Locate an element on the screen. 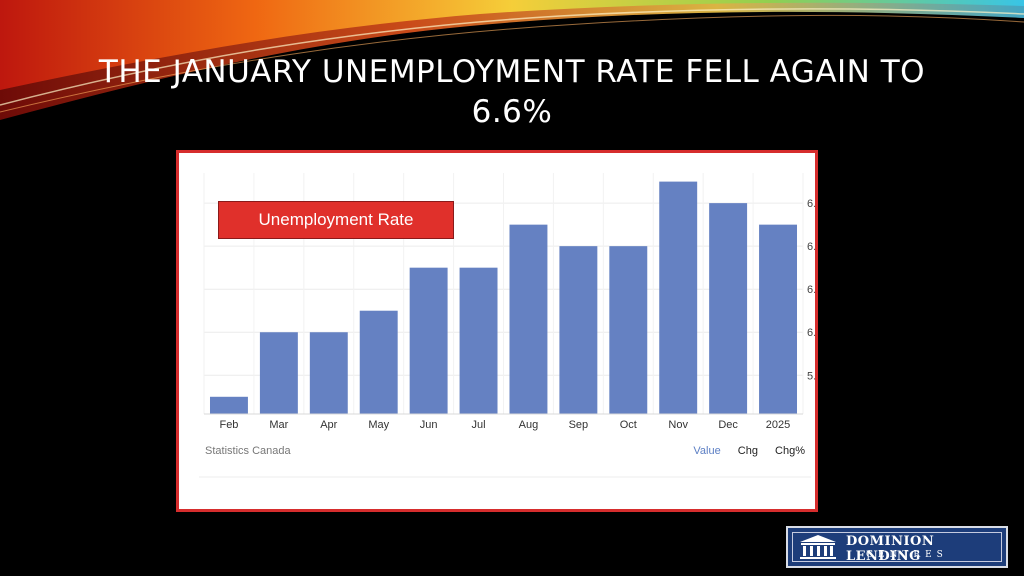 This screenshot has height=576, width=1024. logo-sub: CENTRES is located at coordinates (907, 555).